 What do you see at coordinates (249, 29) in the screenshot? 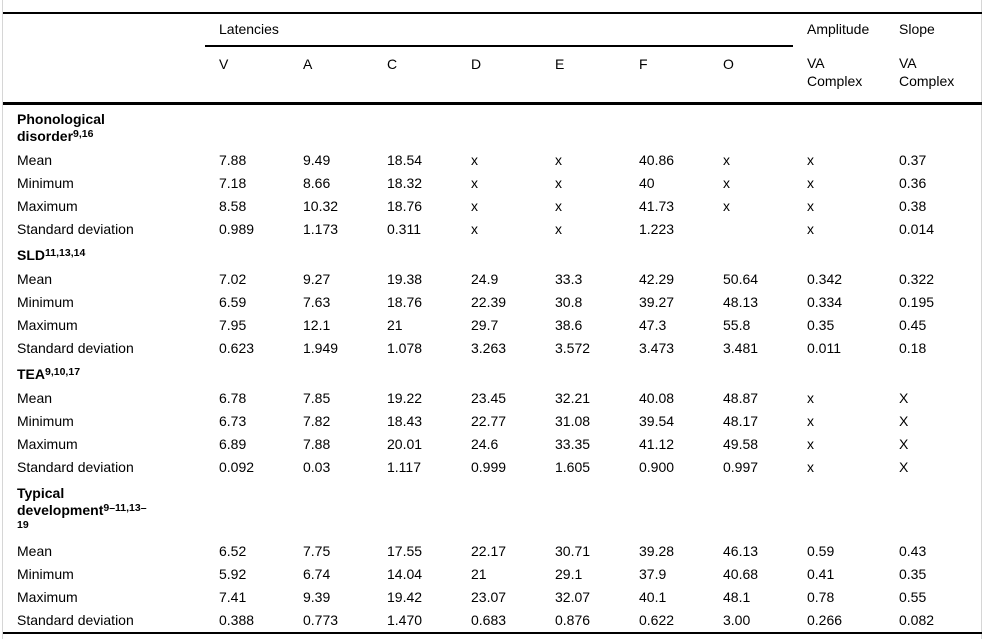
I see `latencies-label: Latencies` at bounding box center [249, 29].